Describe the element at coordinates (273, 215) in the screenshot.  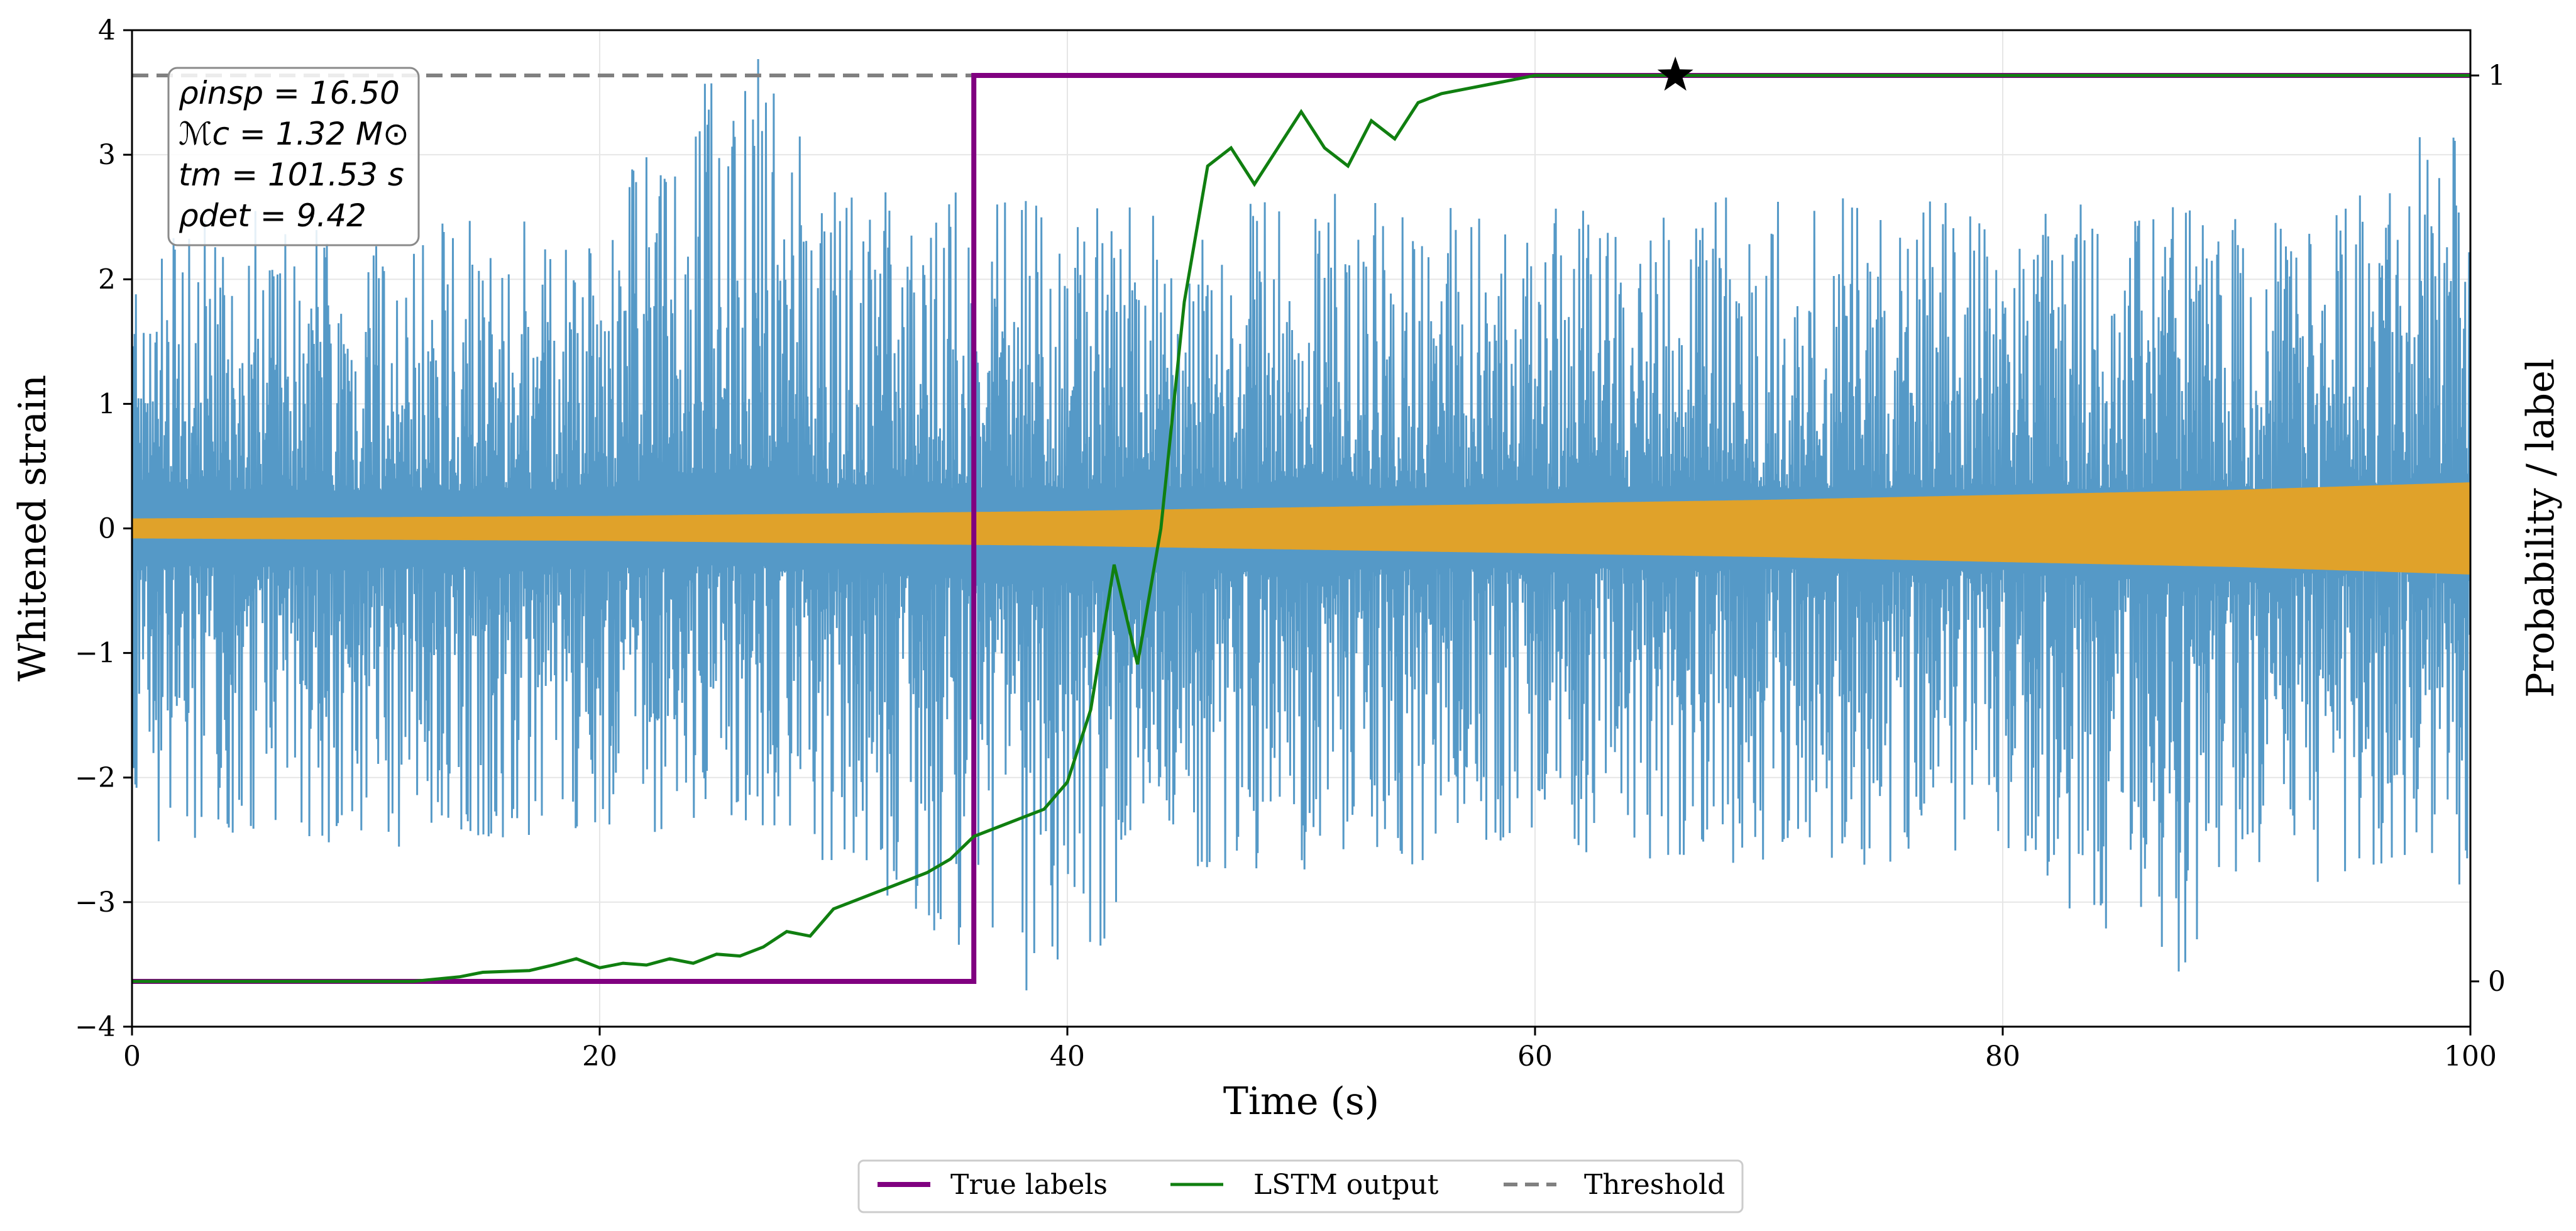
I see `annotation-rho-det: ρdet = 9.42` at that location.